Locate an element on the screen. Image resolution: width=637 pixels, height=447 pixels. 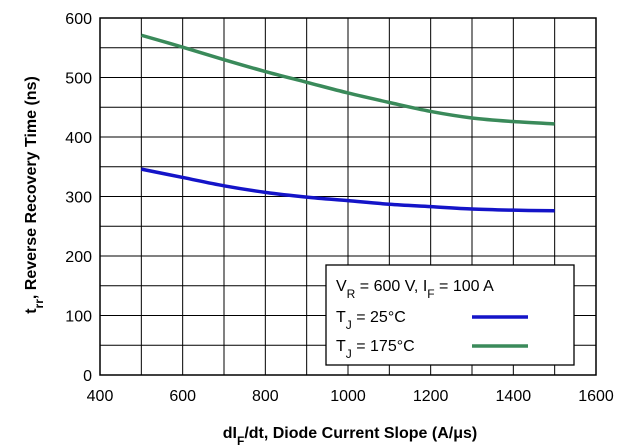
x-tick-label: 1200 is located at coordinates (431, 396).